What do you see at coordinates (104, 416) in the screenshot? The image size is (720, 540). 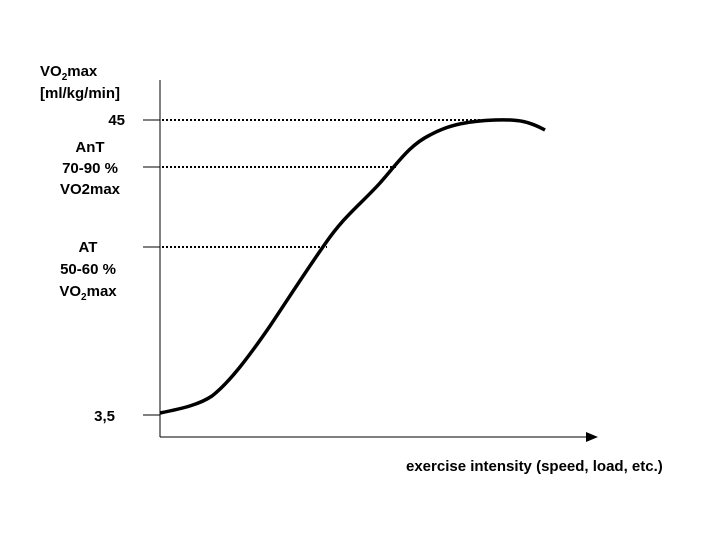 I see `level-label: 3,5` at bounding box center [104, 416].